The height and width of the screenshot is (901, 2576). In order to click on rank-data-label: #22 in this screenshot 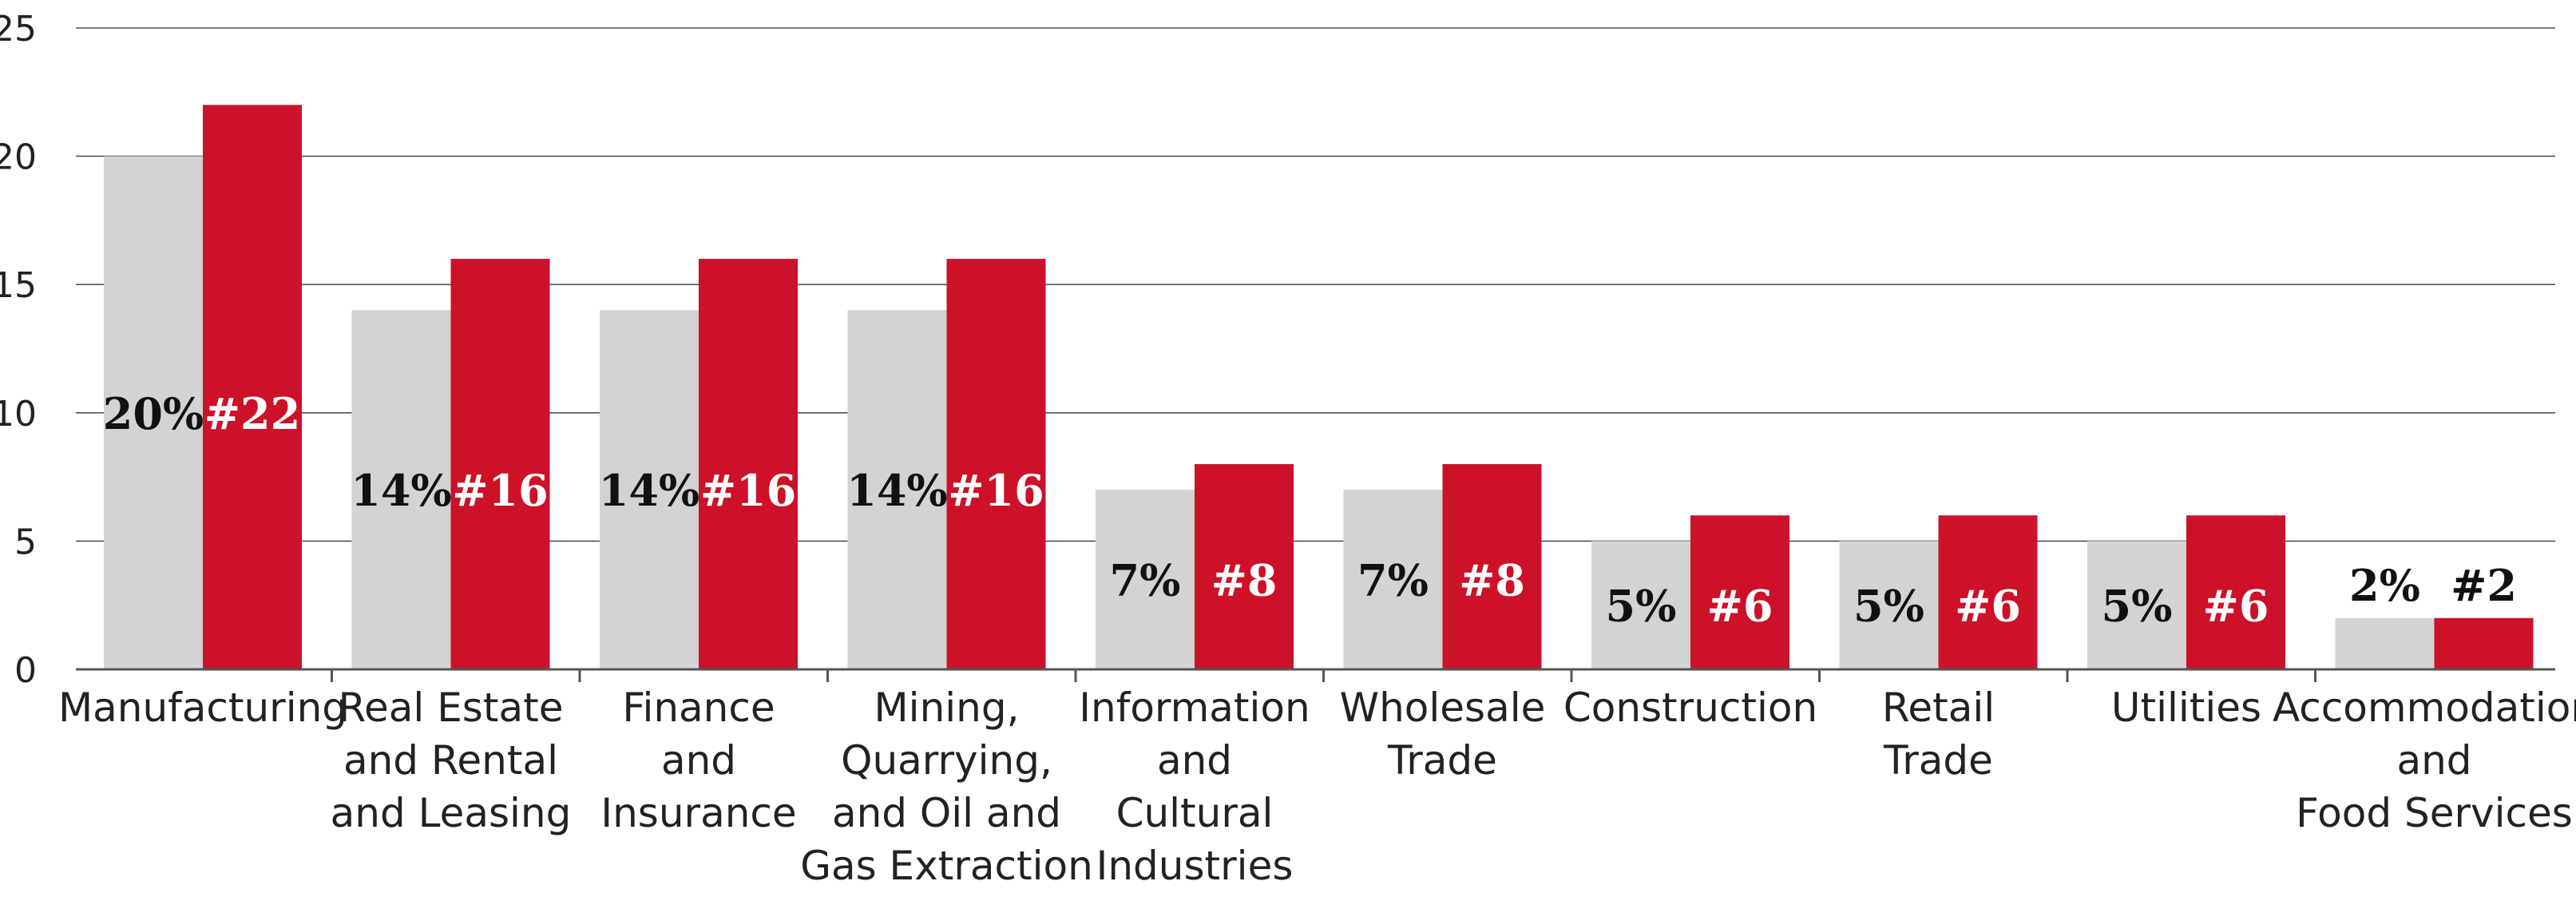, I will do `click(252, 413)`.